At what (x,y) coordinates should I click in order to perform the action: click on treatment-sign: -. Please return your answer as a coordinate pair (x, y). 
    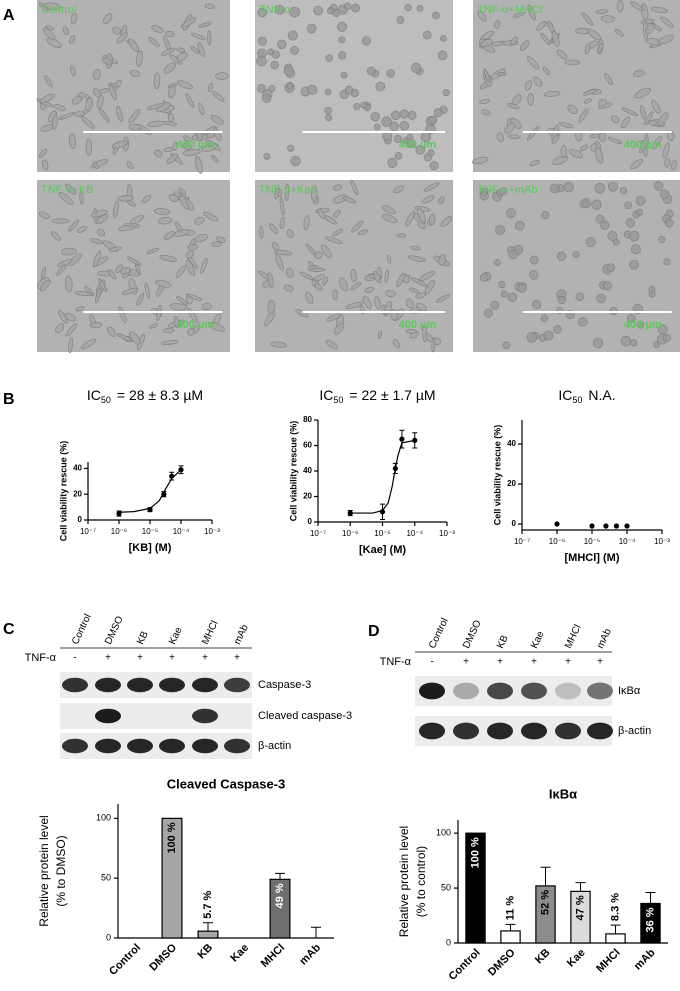
    Looking at the image, I should click on (431, 662).